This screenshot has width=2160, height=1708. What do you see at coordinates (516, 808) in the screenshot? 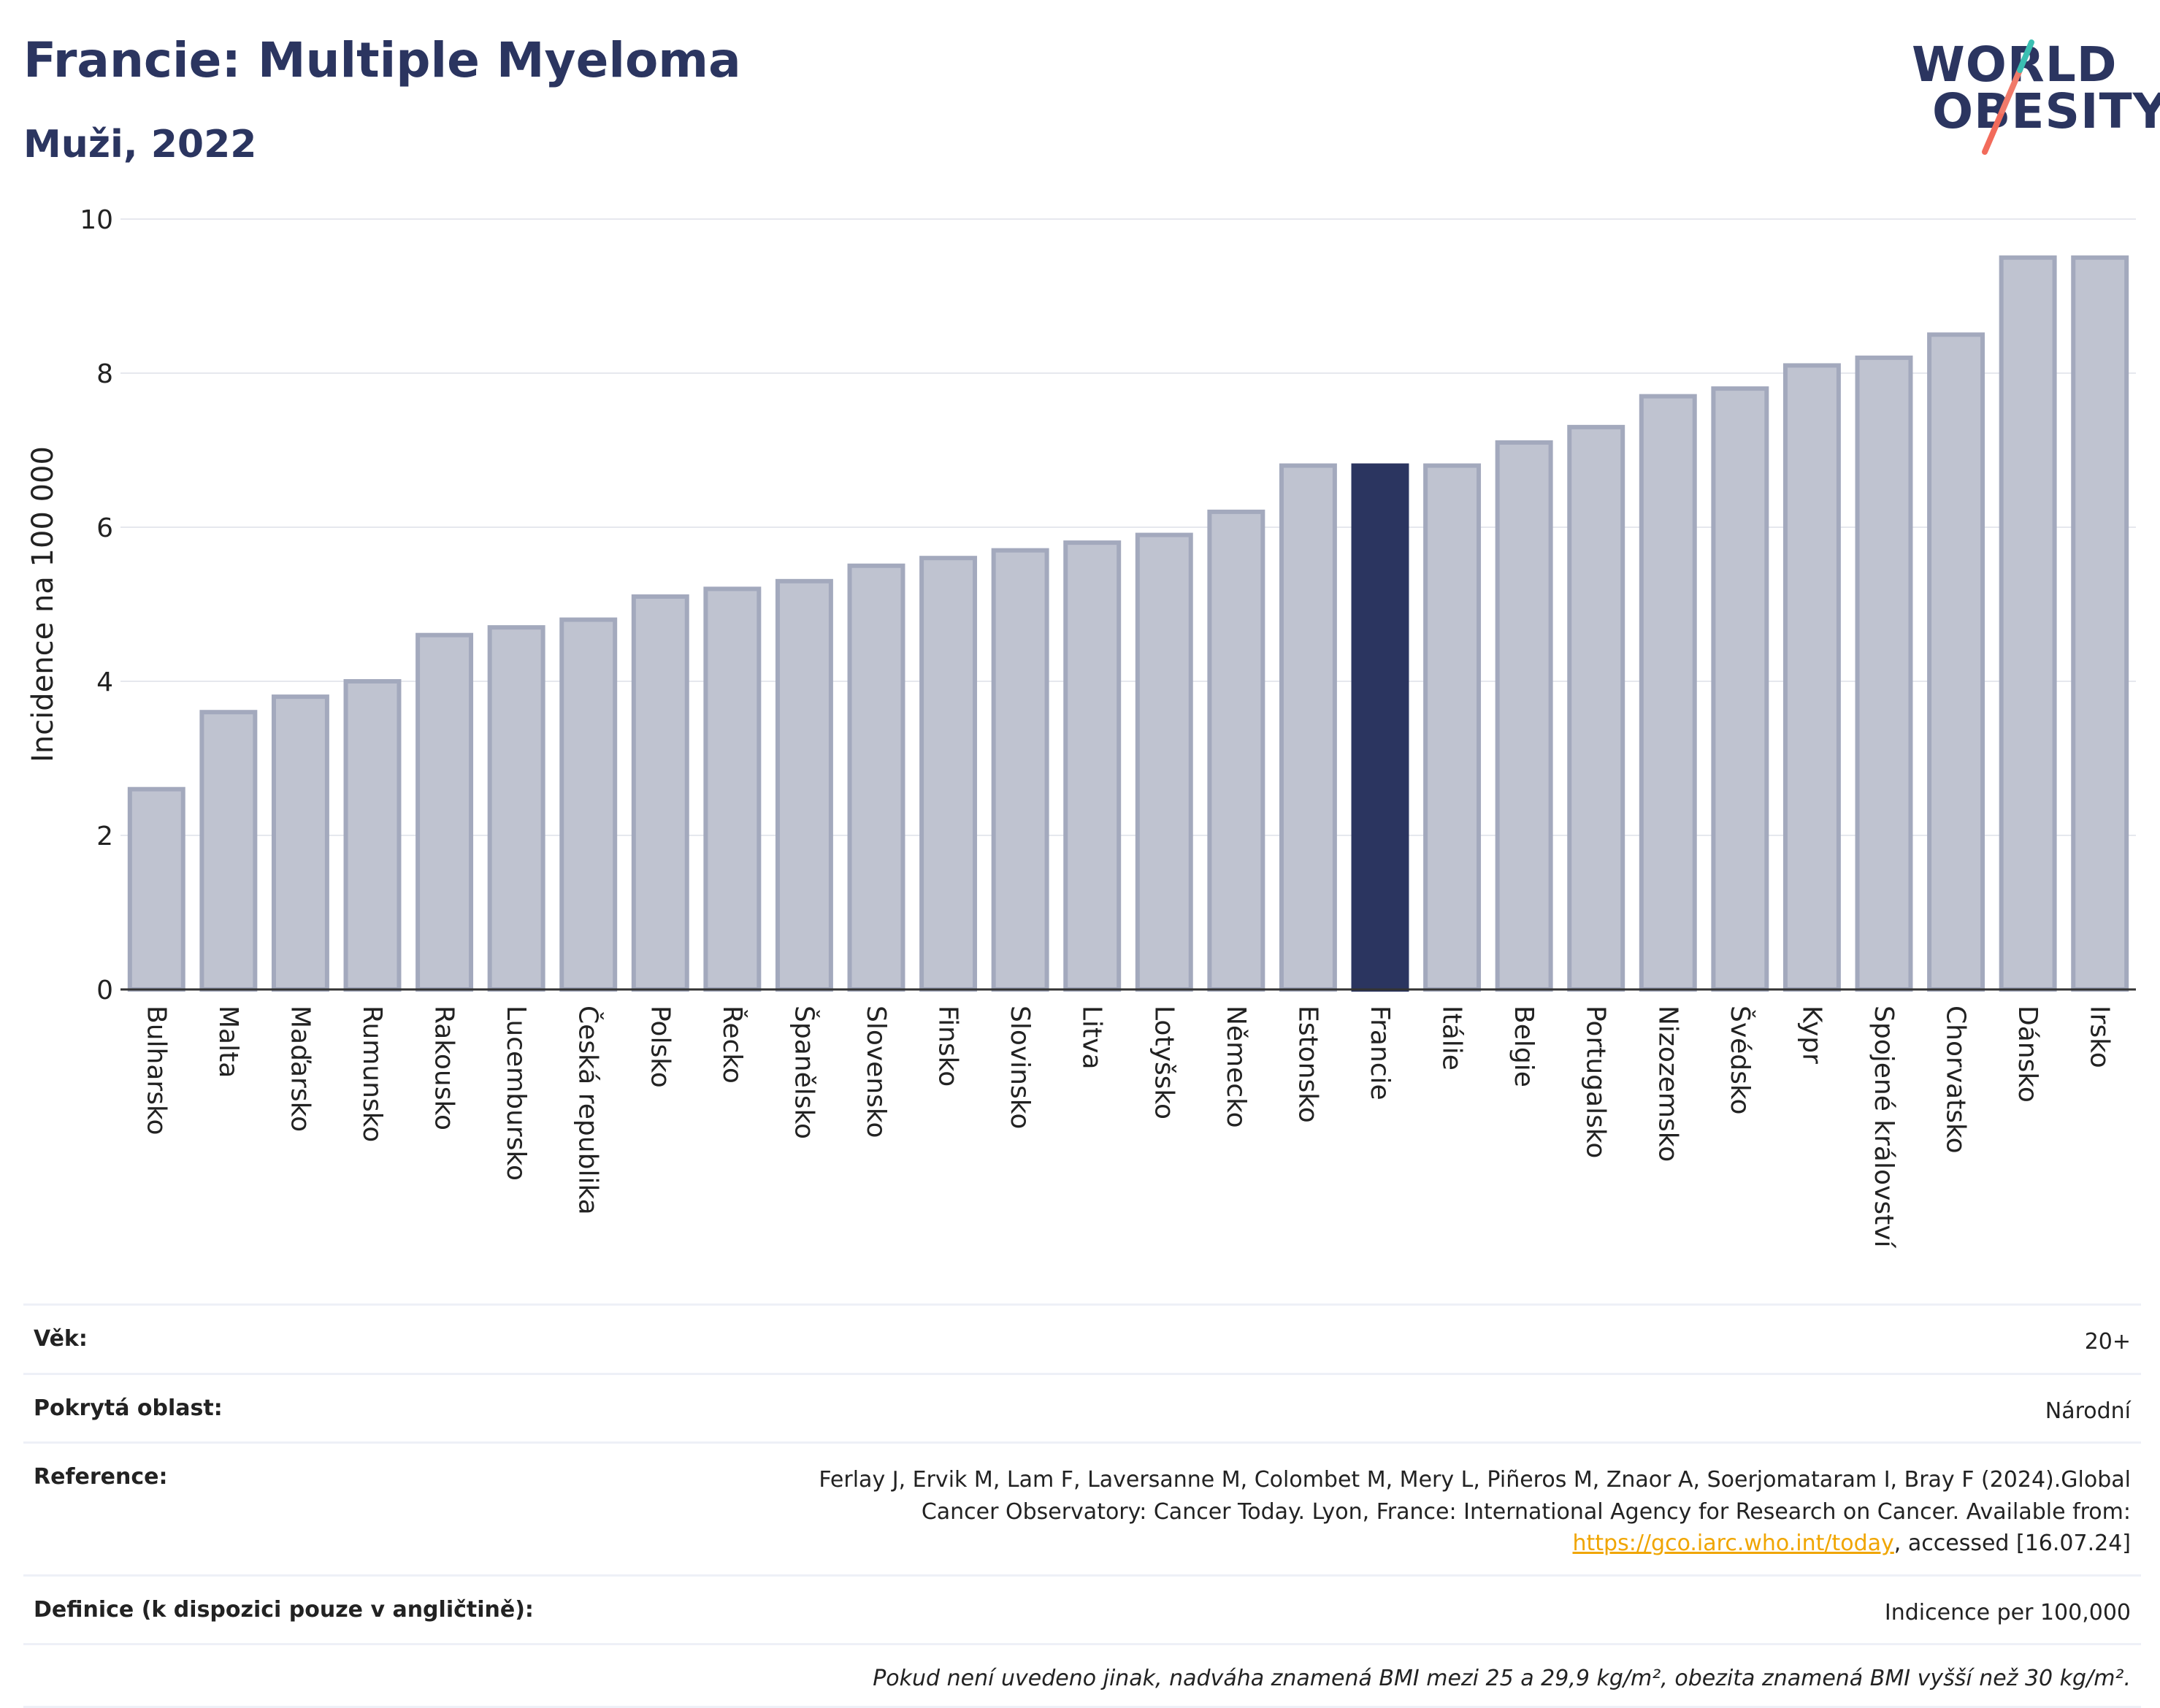
I see `bar-lucembursko` at bounding box center [516, 808].